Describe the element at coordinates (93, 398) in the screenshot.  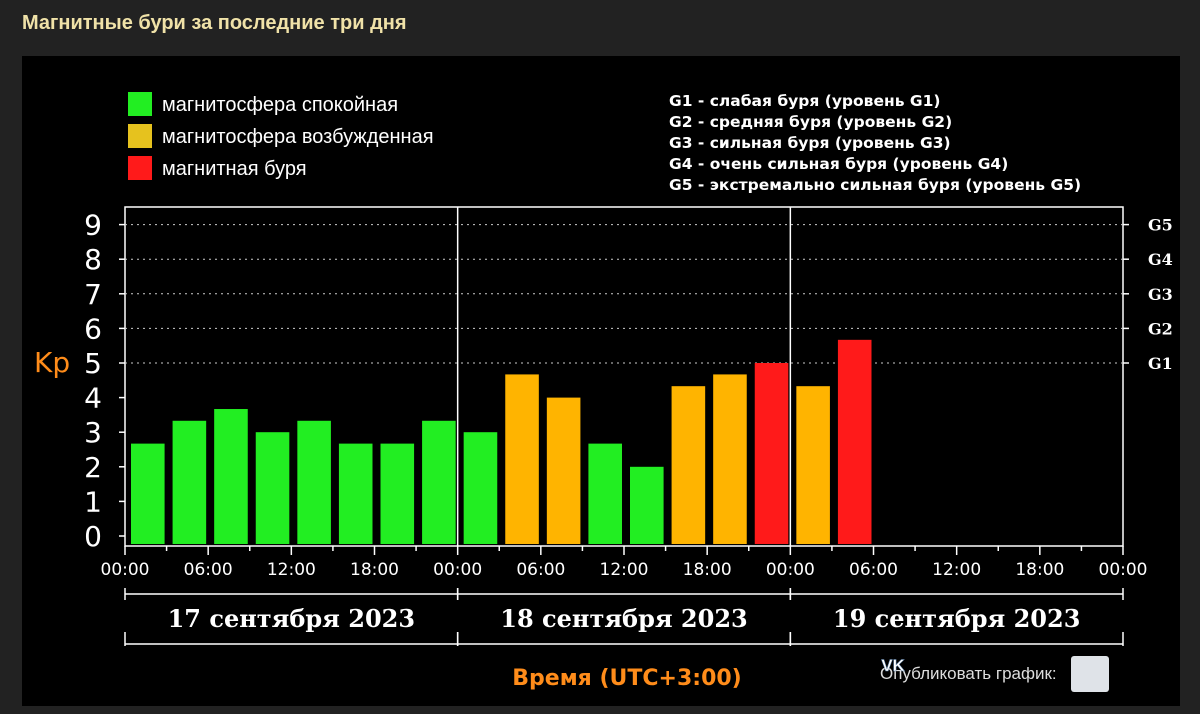
I see `y-tick-label-4: 4` at that location.